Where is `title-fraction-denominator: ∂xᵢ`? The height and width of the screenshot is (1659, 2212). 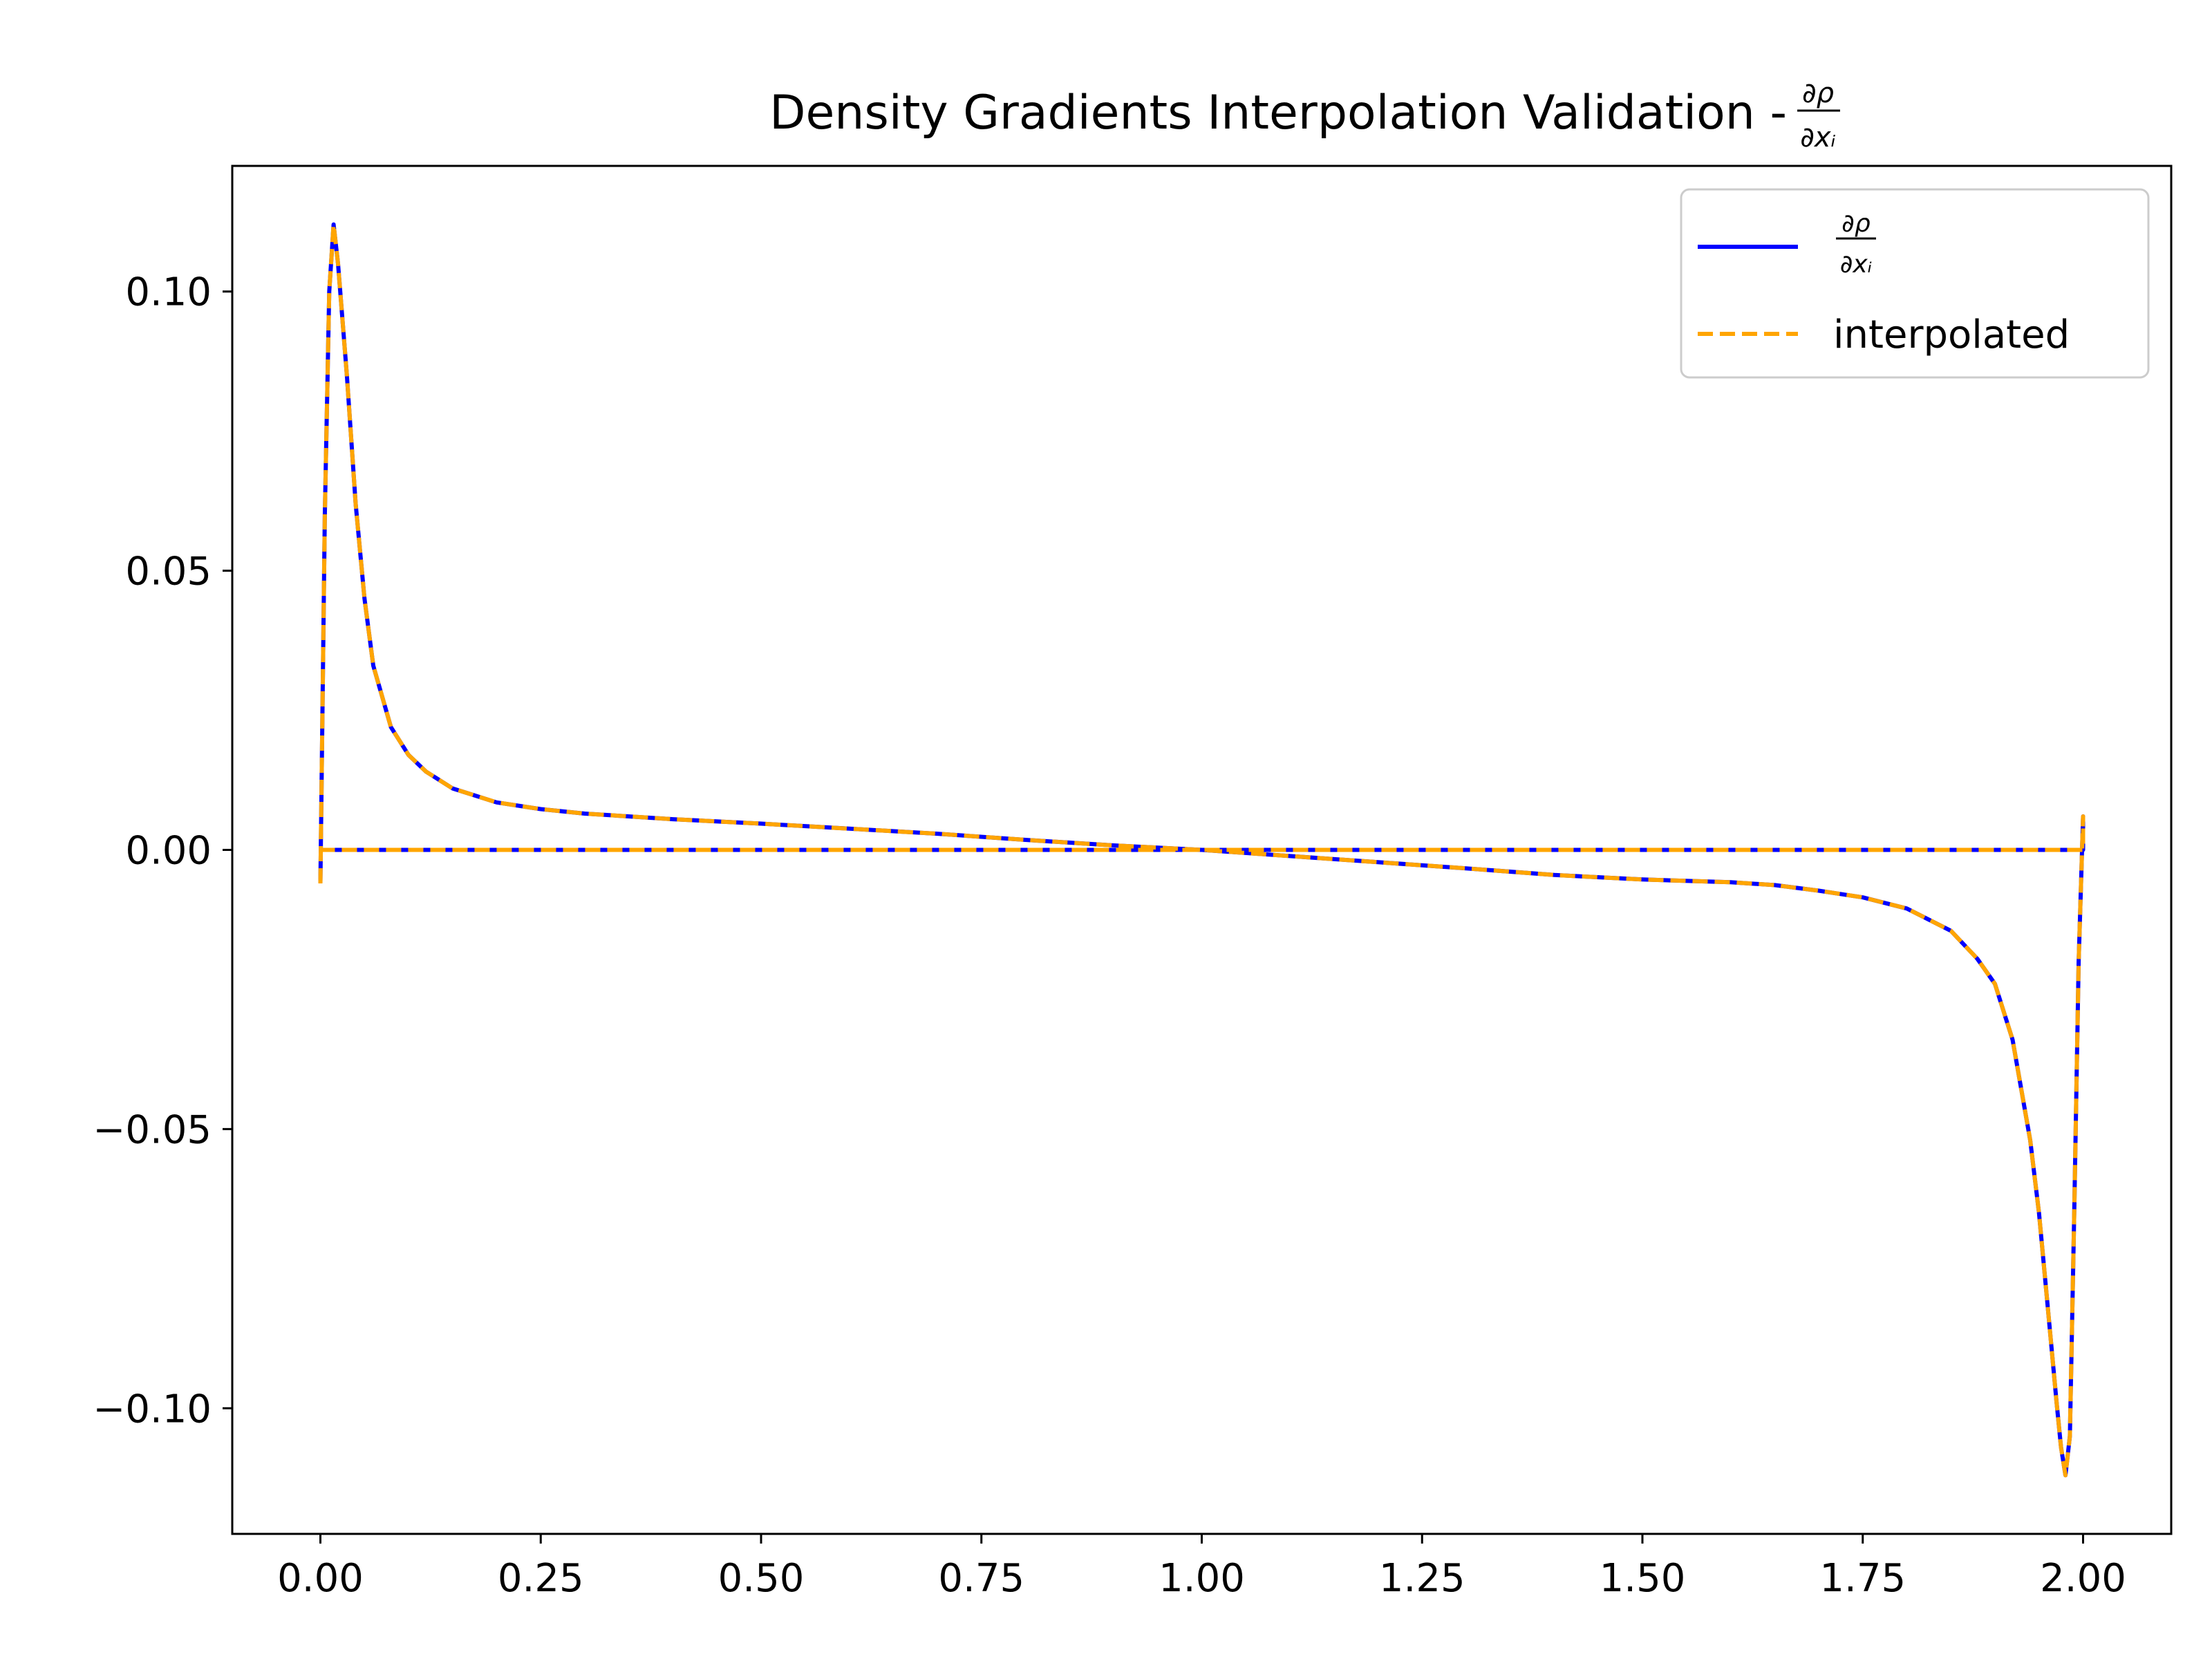
title-fraction-denominator: ∂xᵢ is located at coordinates (1818, 138).